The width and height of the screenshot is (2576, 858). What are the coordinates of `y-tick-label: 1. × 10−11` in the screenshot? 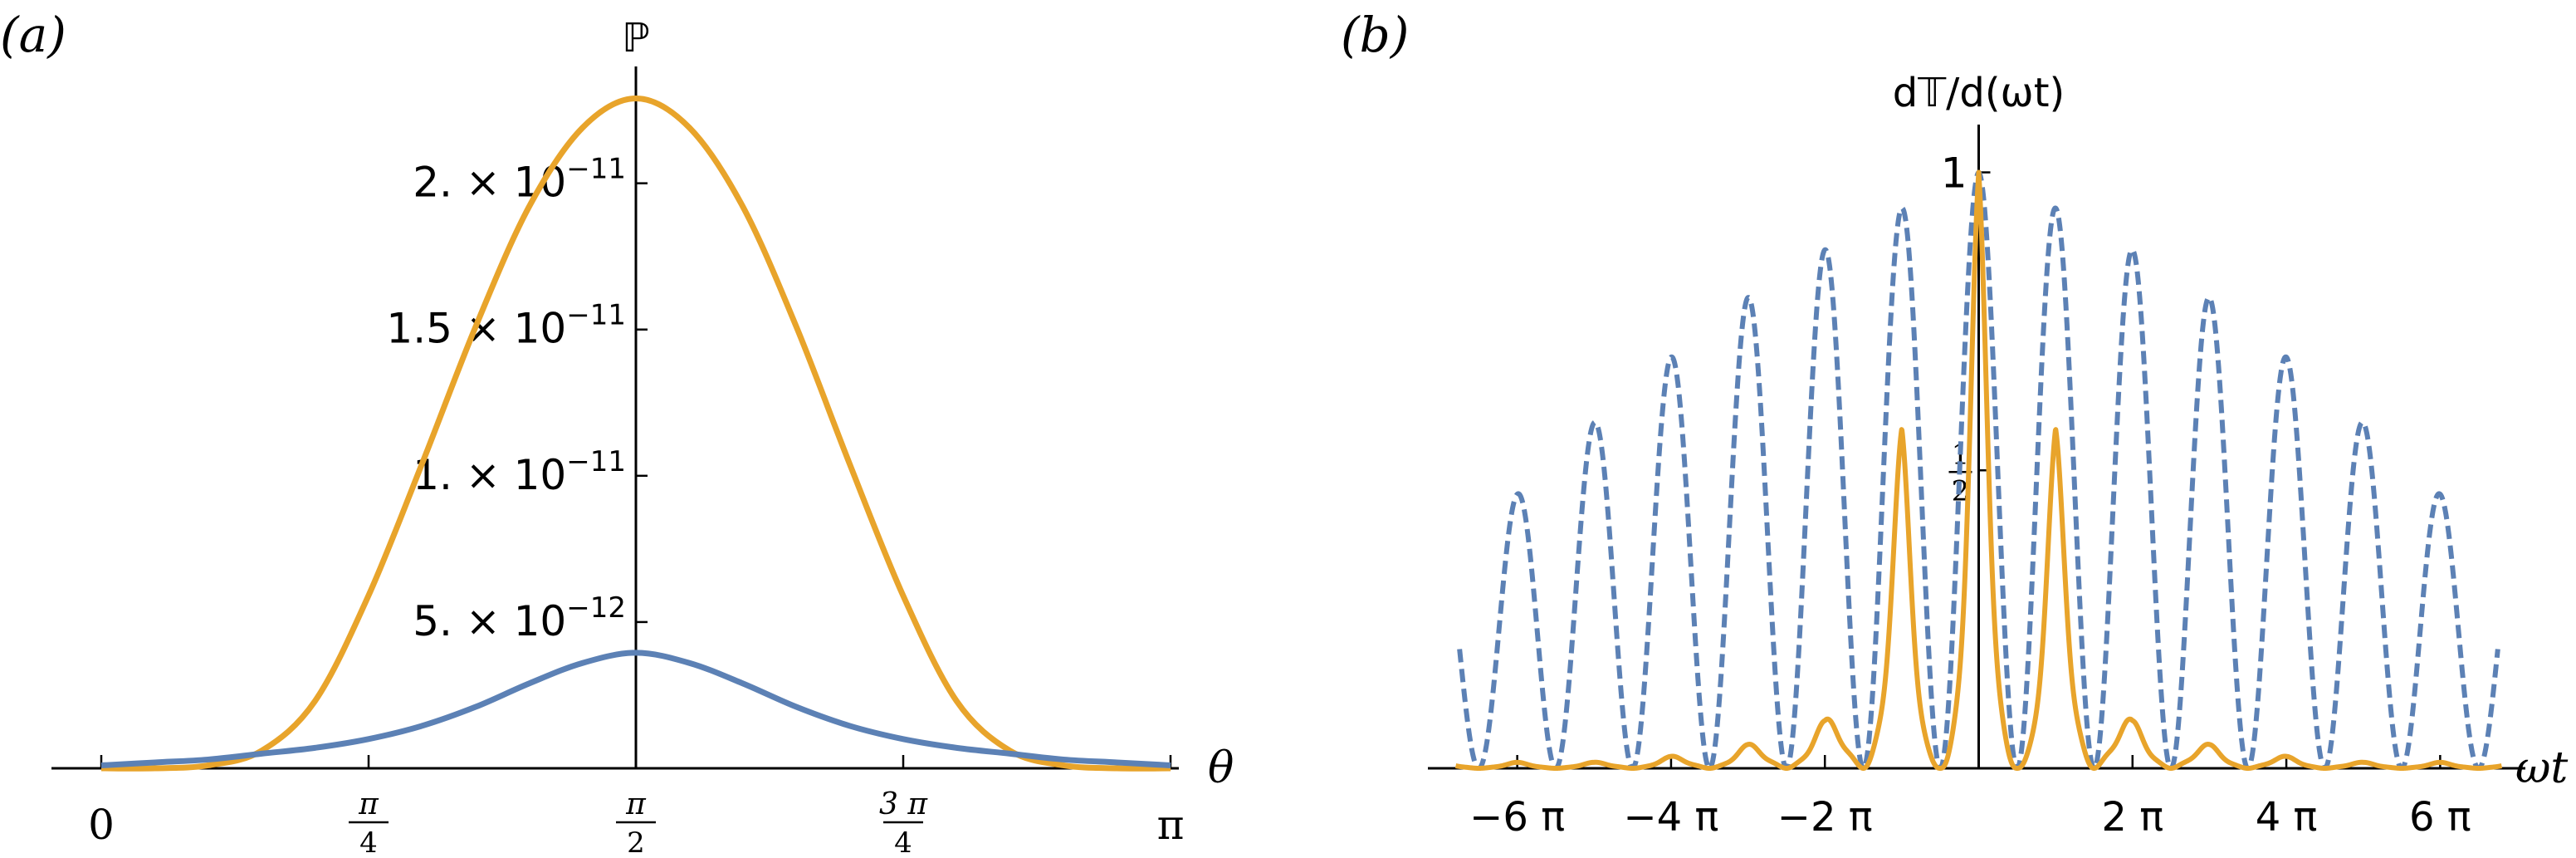 It's located at (519, 472).